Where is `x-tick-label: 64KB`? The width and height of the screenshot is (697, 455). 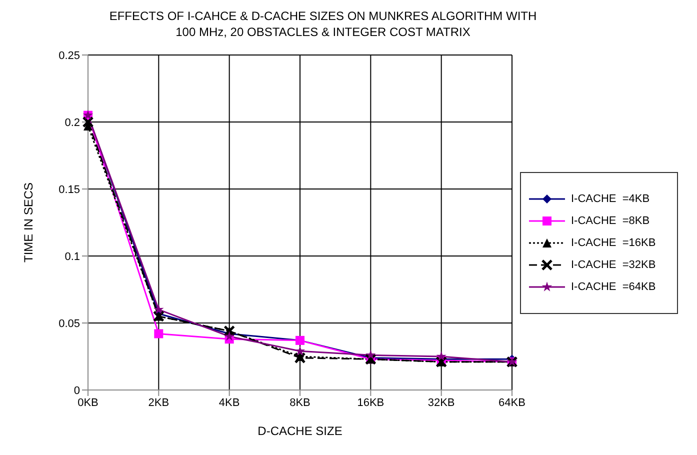 x-tick-label: 64KB is located at coordinates (512, 402).